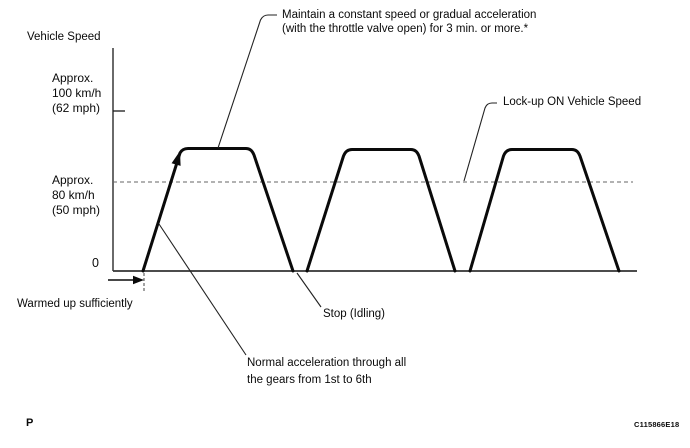  Describe the element at coordinates (327, 363) in the screenshot. I see `normal-acceleration-line1: Normal acceleration through all` at that location.